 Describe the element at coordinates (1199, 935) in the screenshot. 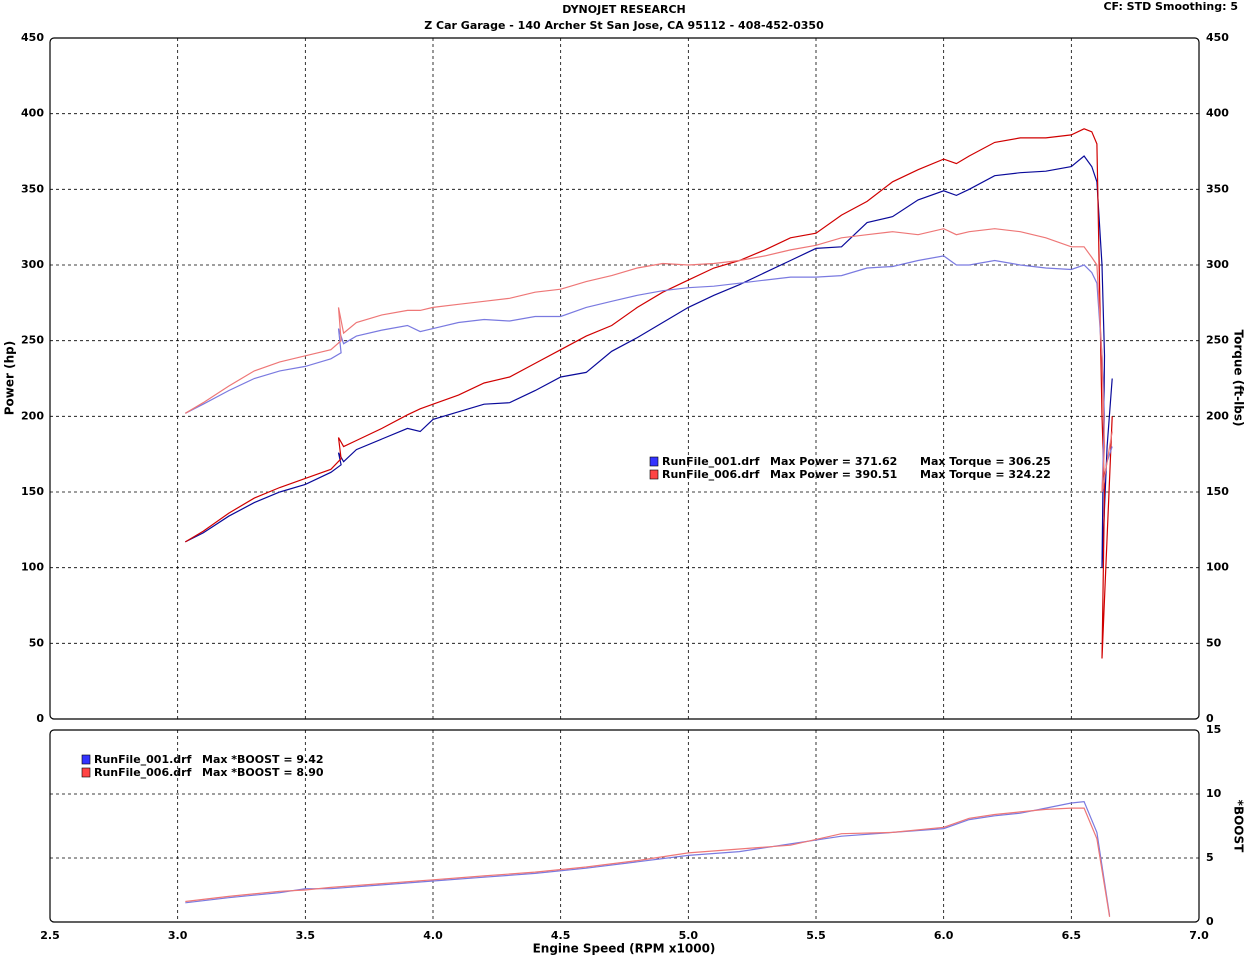

I see `x-tick-label: 7.0` at that location.